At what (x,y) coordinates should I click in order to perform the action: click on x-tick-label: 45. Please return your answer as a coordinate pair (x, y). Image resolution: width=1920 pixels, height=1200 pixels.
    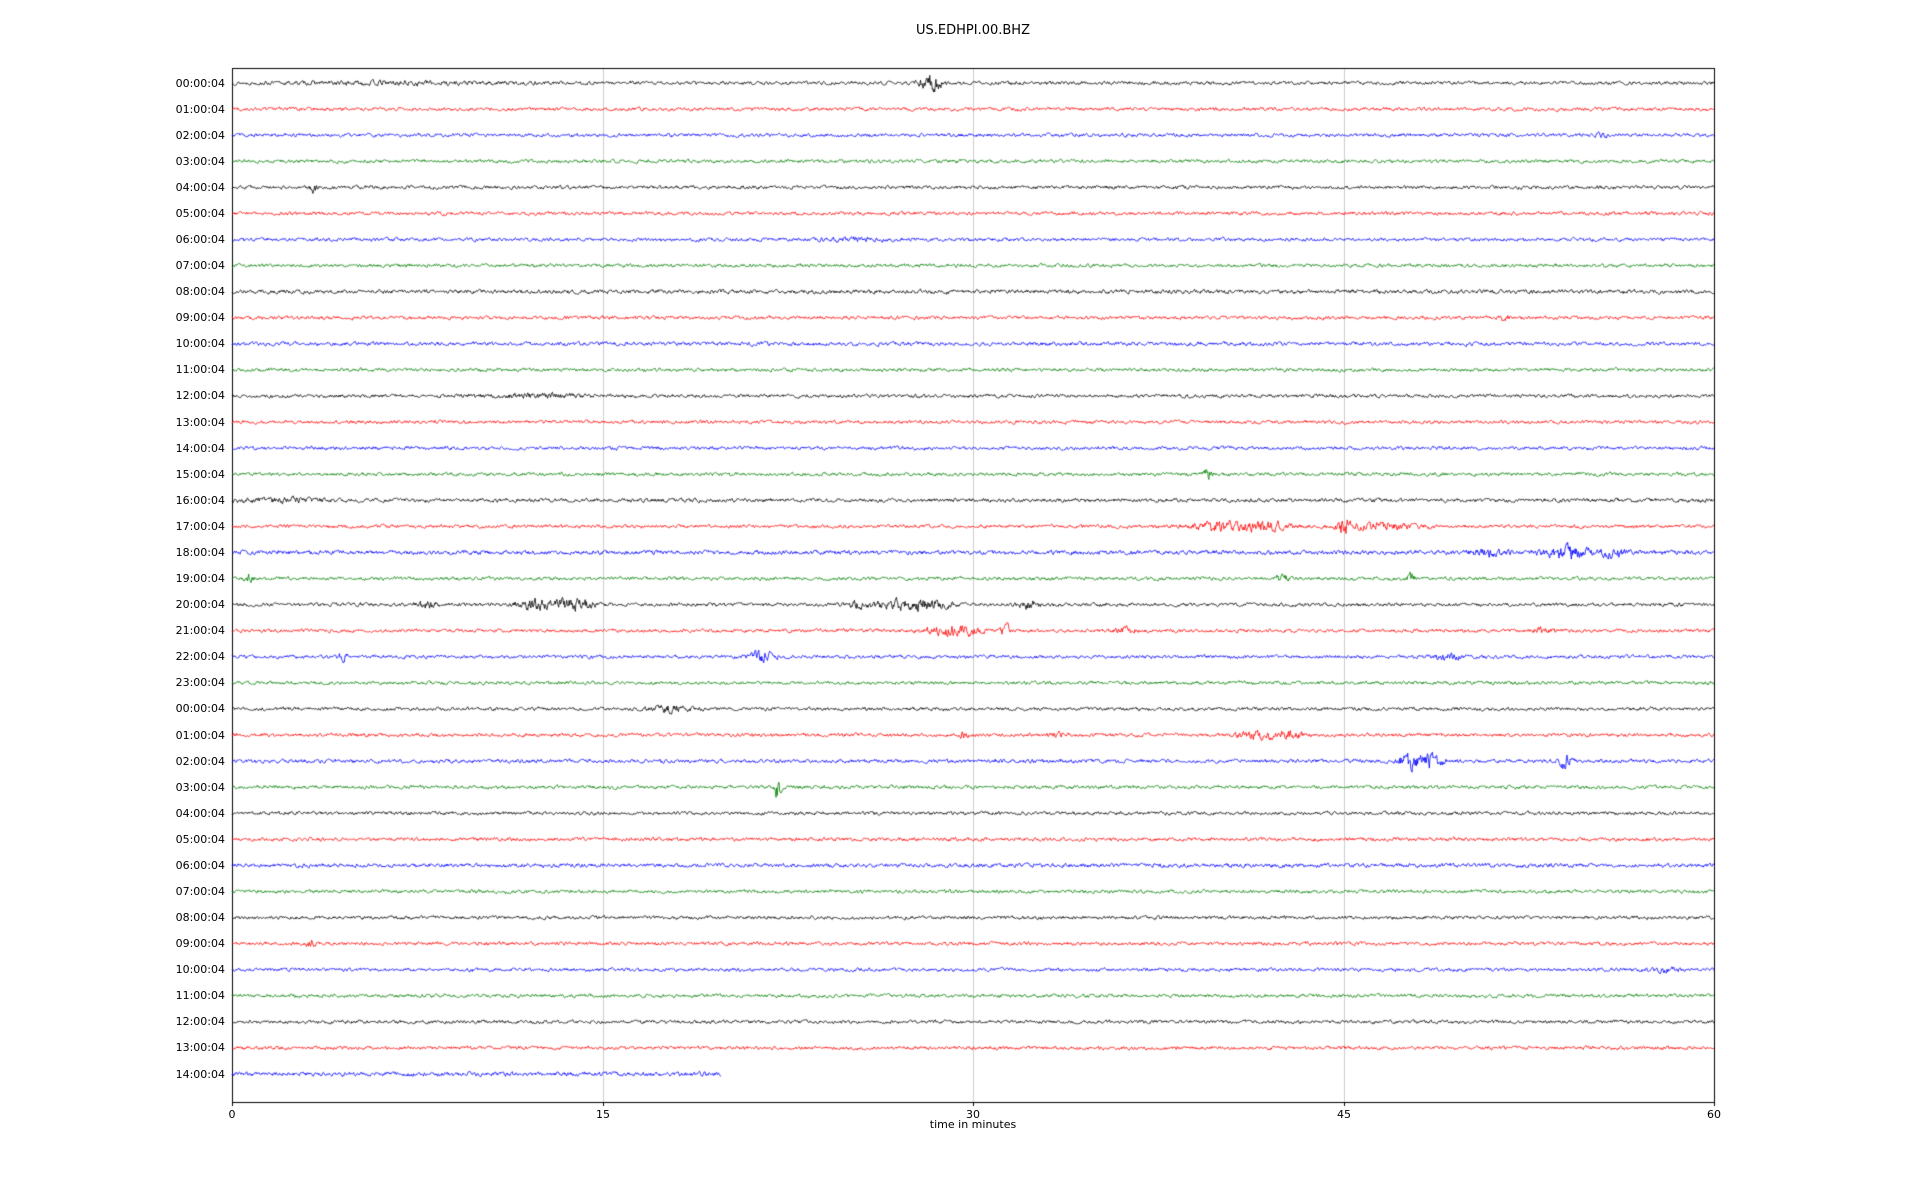
    Looking at the image, I should click on (1344, 1114).